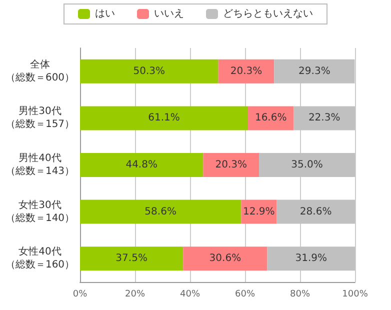  What do you see at coordinates (258, 212) in the screenshot?
I see `text: 12.9%` at bounding box center [258, 212].